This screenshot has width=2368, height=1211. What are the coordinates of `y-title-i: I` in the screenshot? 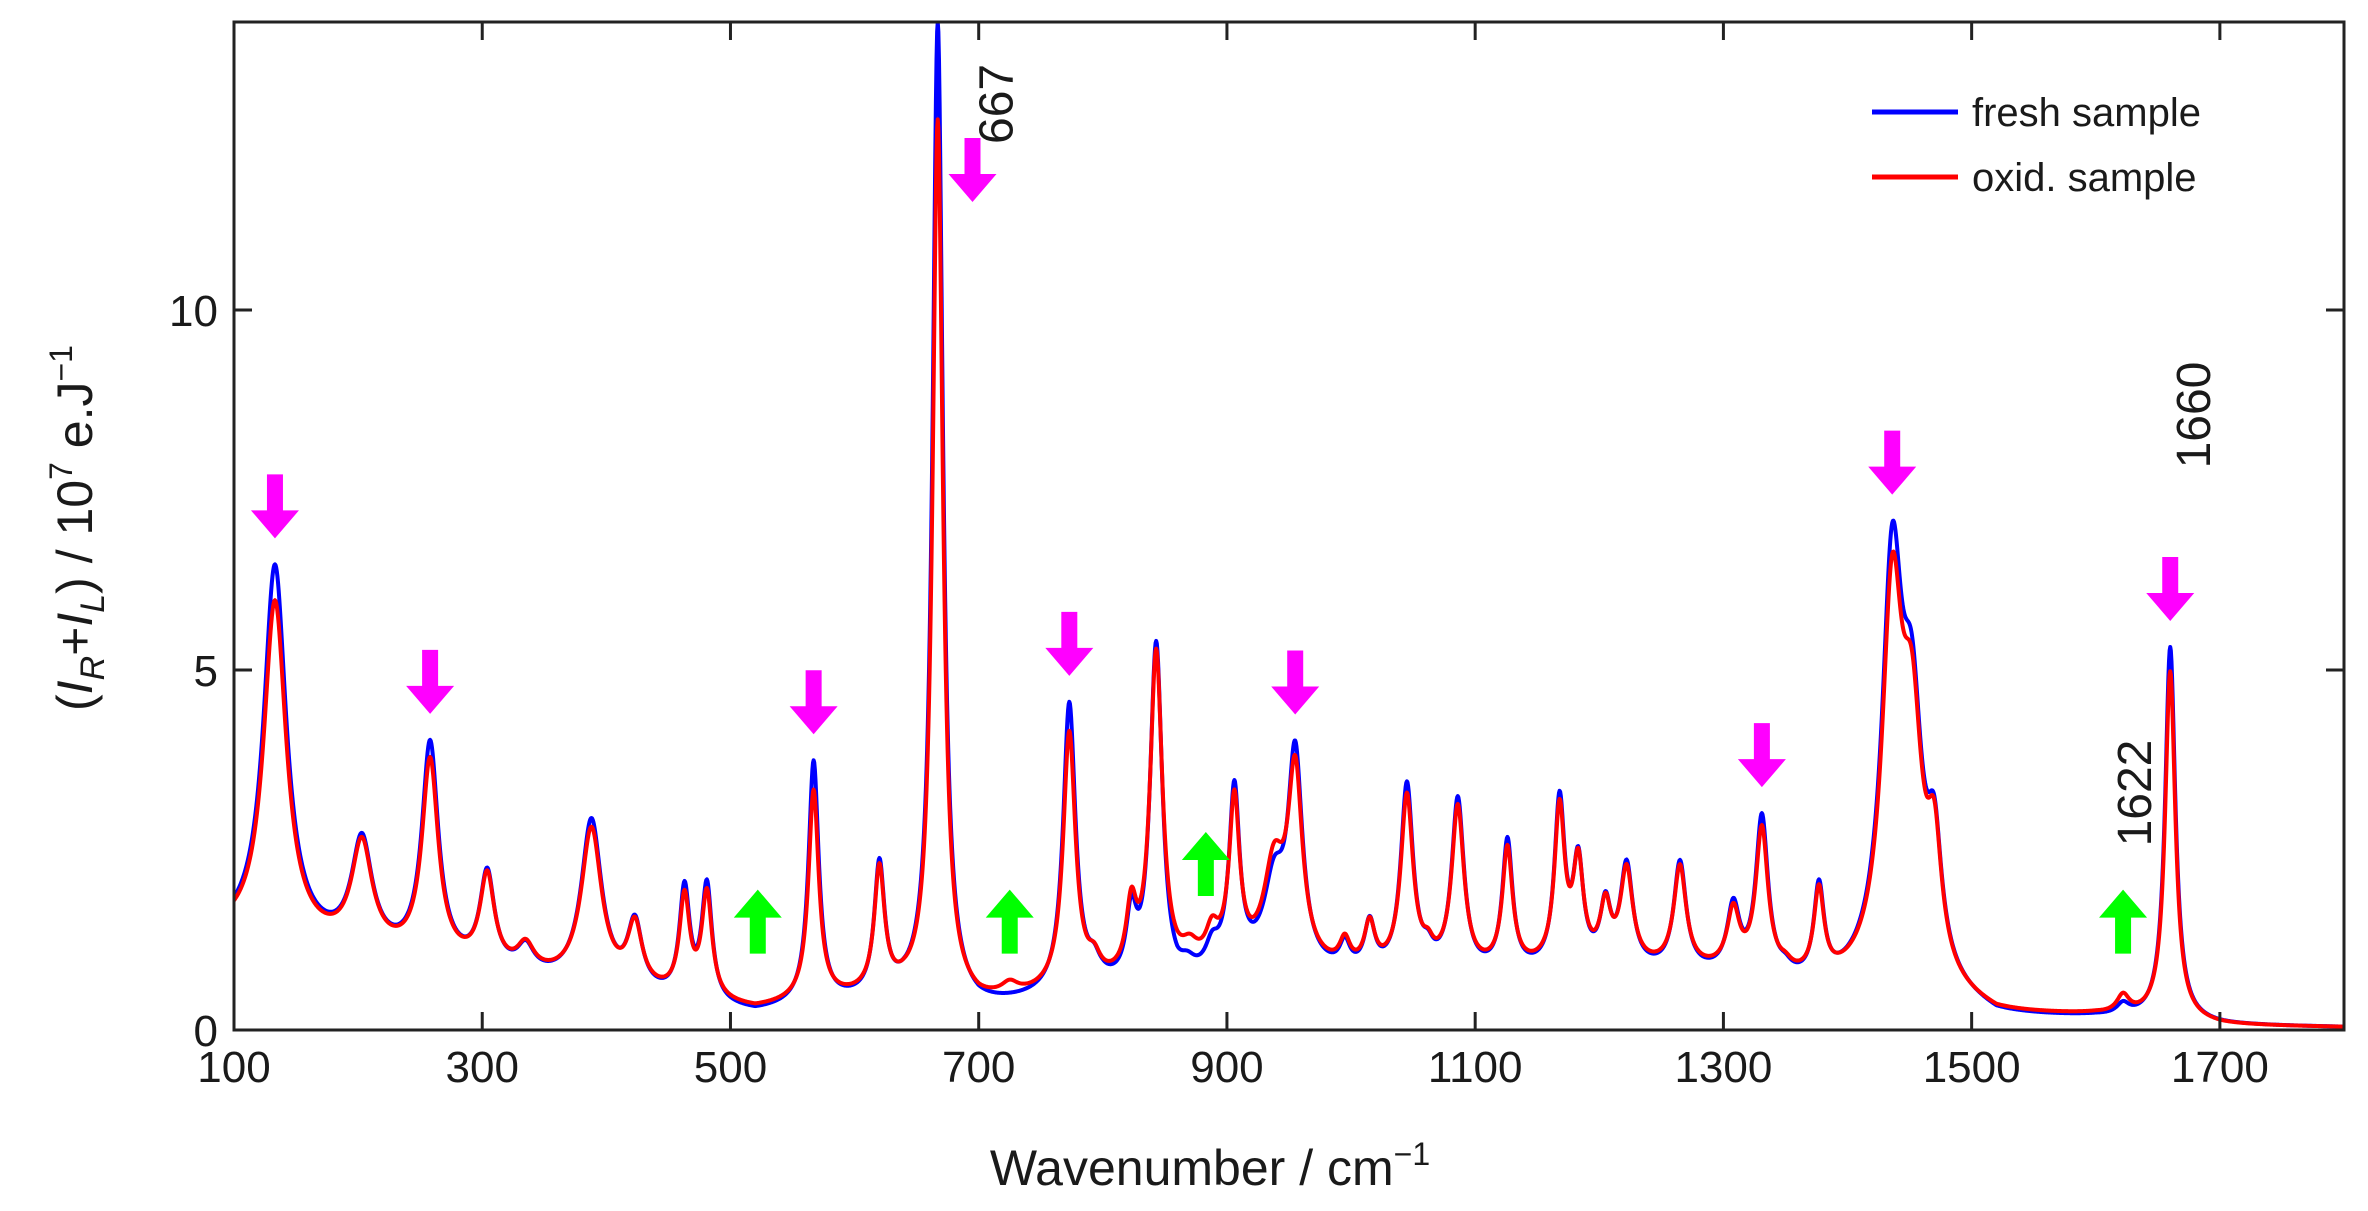 It's located at (75, 687).